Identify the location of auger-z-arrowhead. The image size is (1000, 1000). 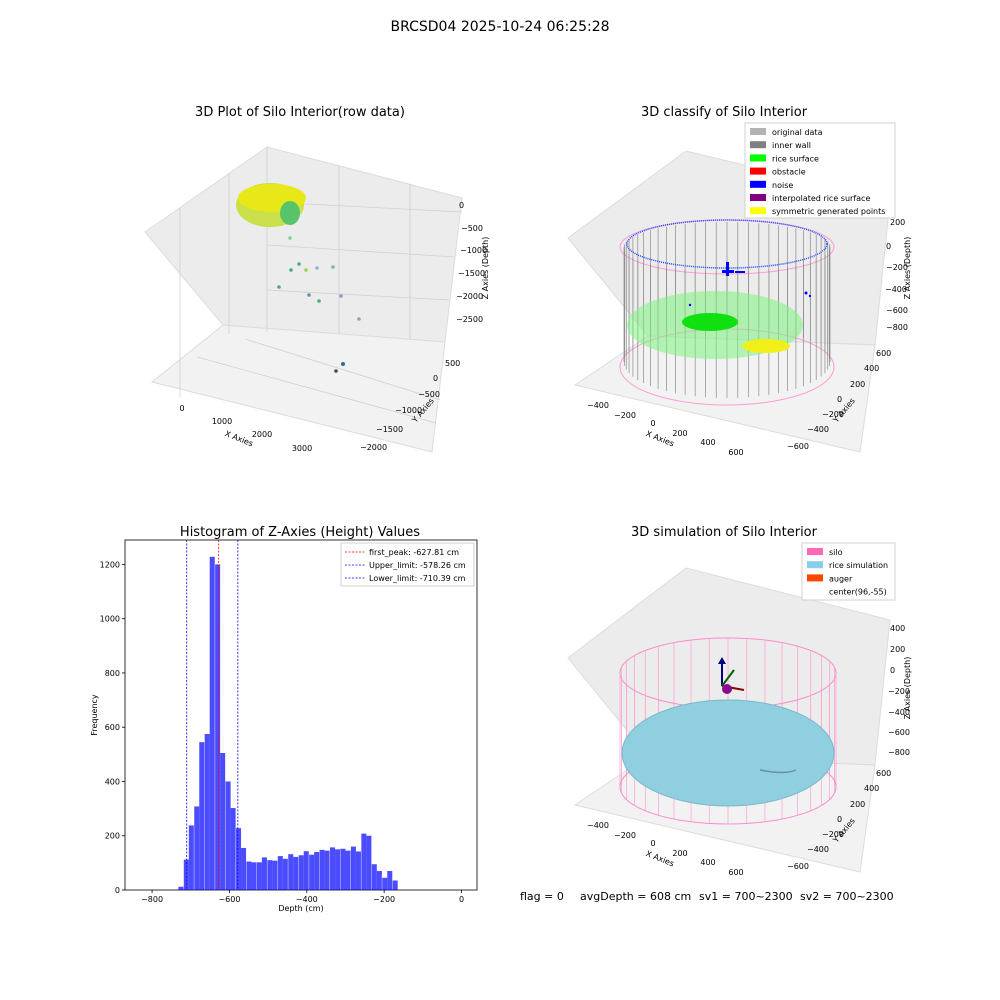
(722, 660).